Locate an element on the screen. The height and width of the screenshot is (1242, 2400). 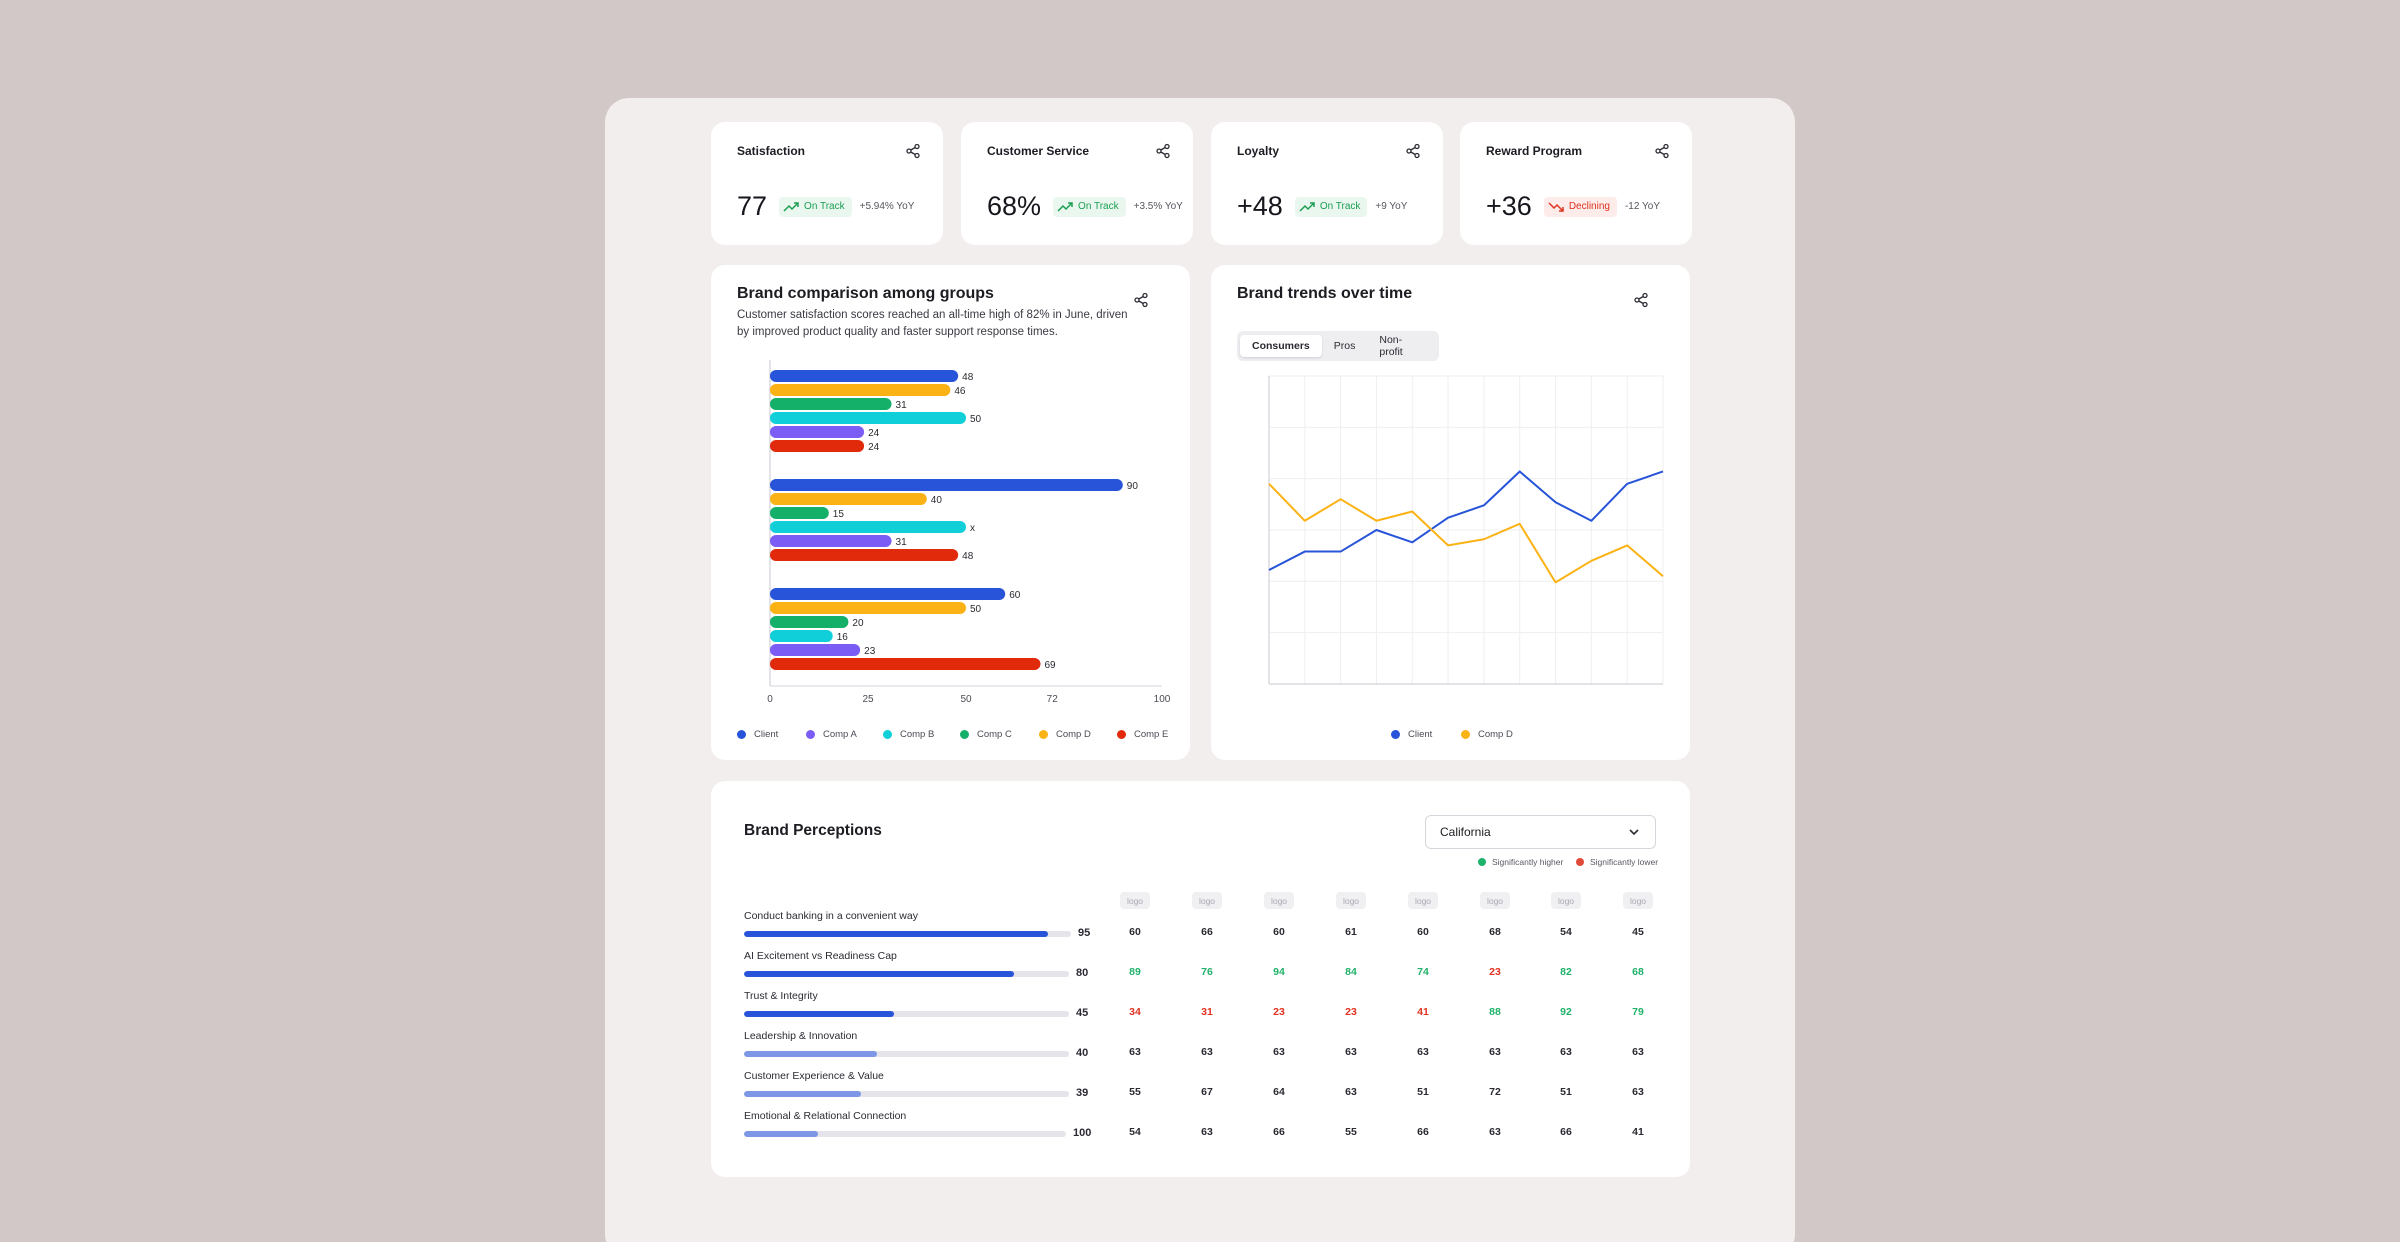
legend-item: Comp C is located at coordinates (986, 734).